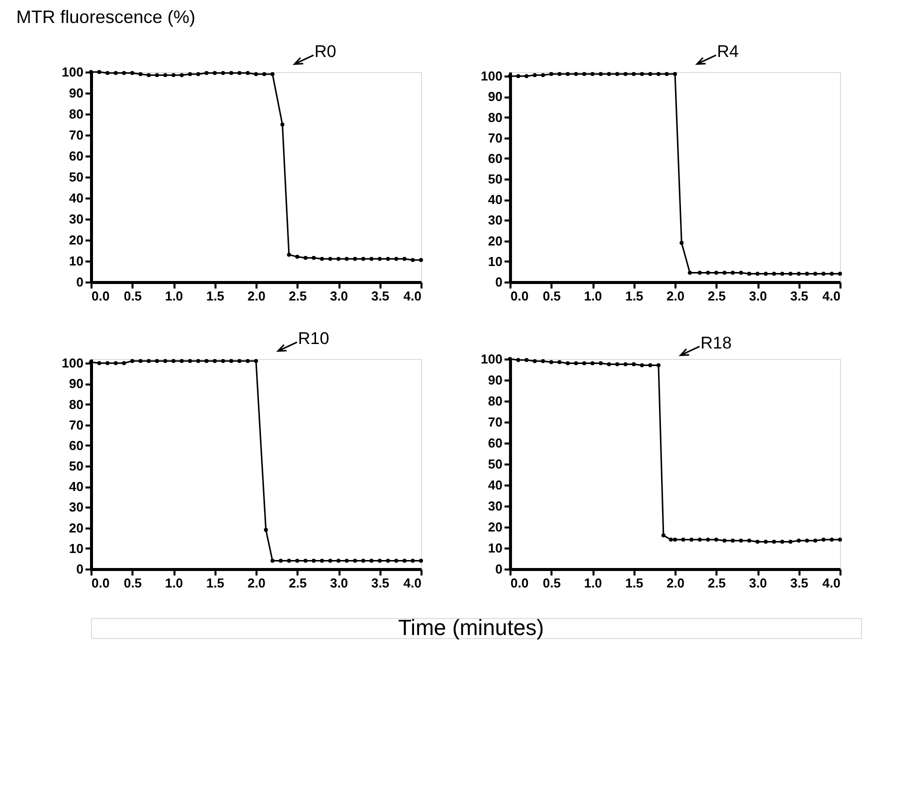  Describe the element at coordinates (716, 342) in the screenshot. I see `annotation: R18` at that location.